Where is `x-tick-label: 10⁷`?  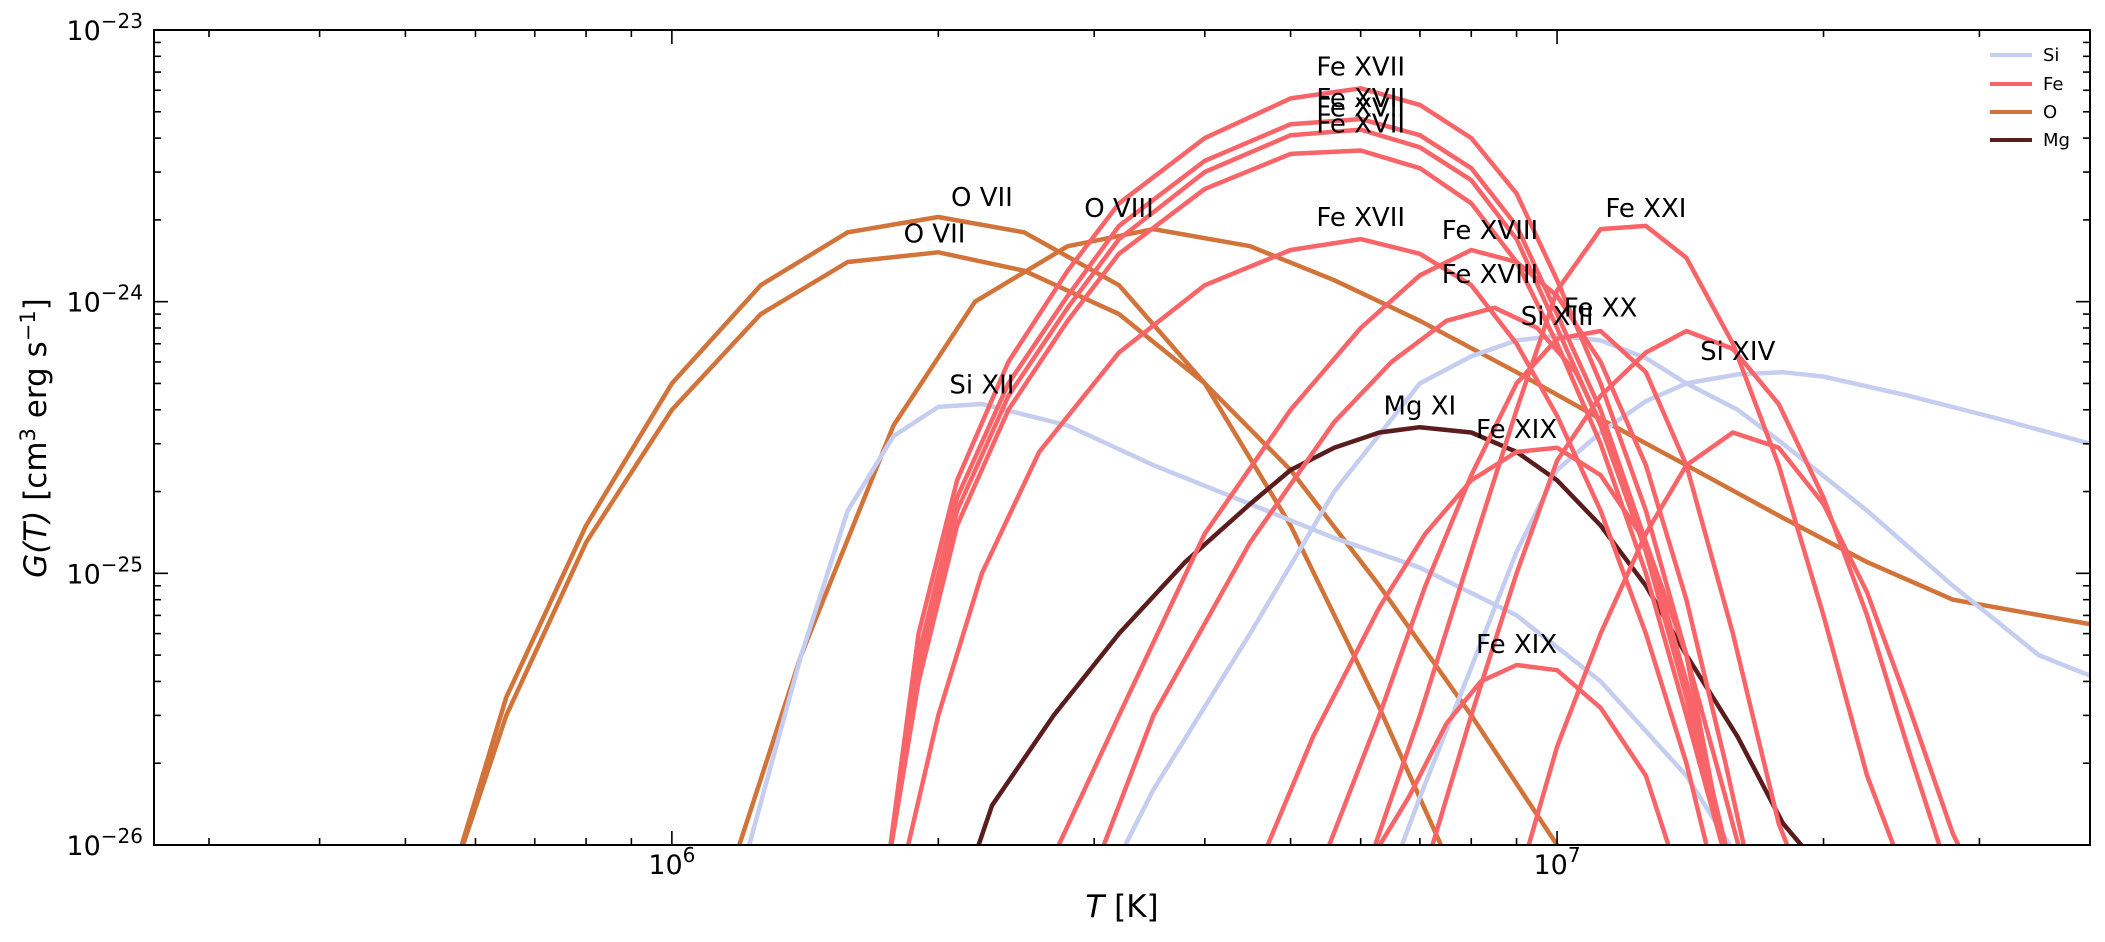
x-tick-label: 10⁷ is located at coordinates (1557, 862).